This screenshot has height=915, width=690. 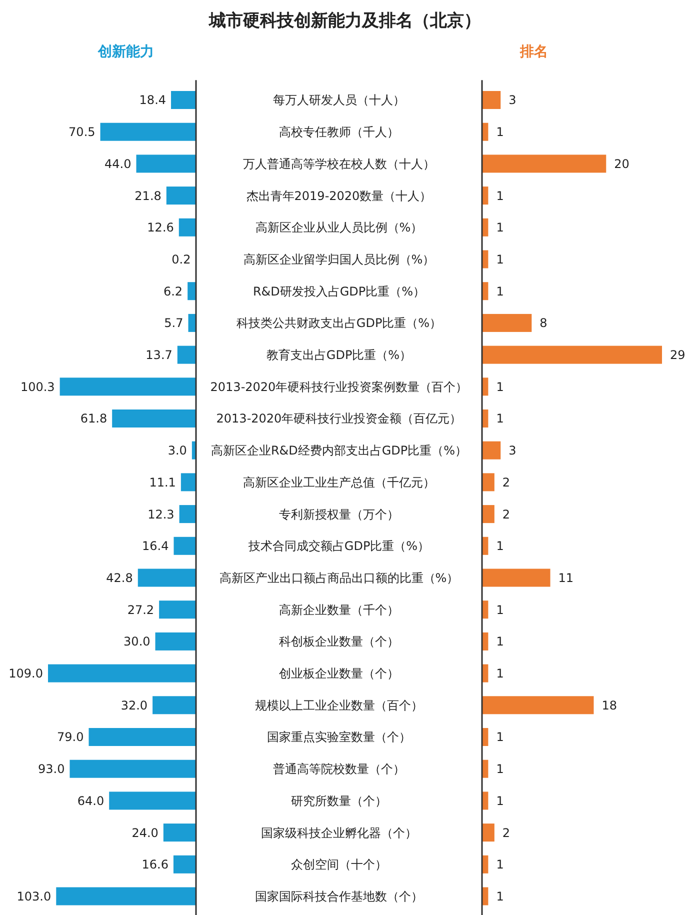 What do you see at coordinates (339, 323) in the screenshot?
I see `y-tick-label: 科技类公共财政支出占GDP比重（%）` at bounding box center [339, 323].